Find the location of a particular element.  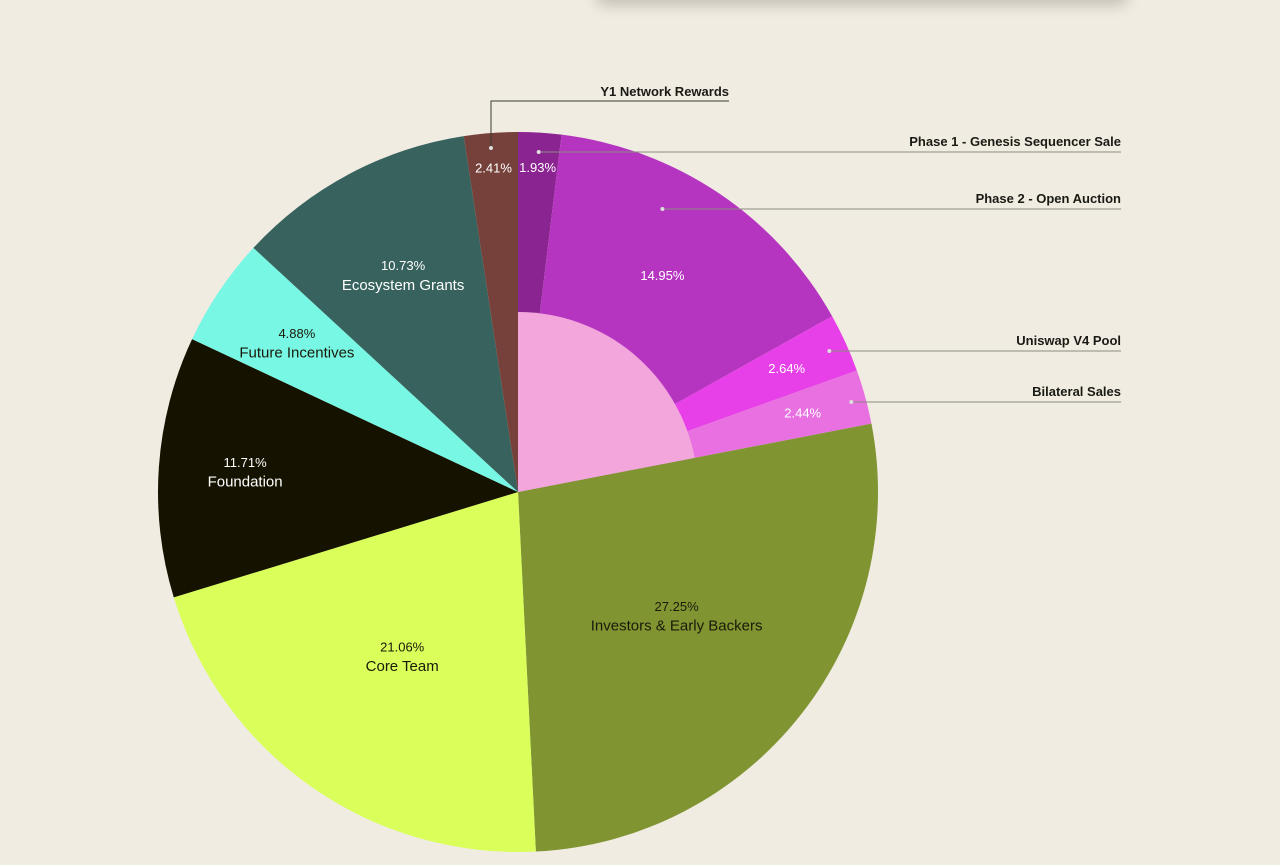

inner-sale-group-sector is located at coordinates (606, 402).